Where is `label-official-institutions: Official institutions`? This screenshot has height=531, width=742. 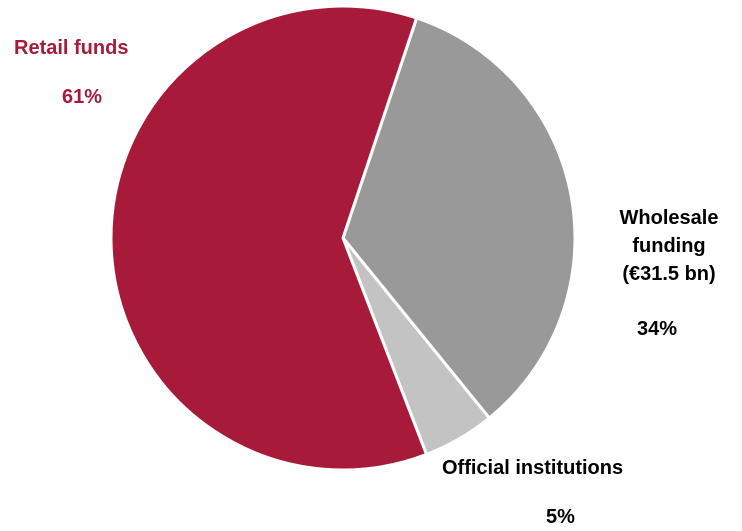
label-official-institutions: Official institutions is located at coordinates (532, 468).